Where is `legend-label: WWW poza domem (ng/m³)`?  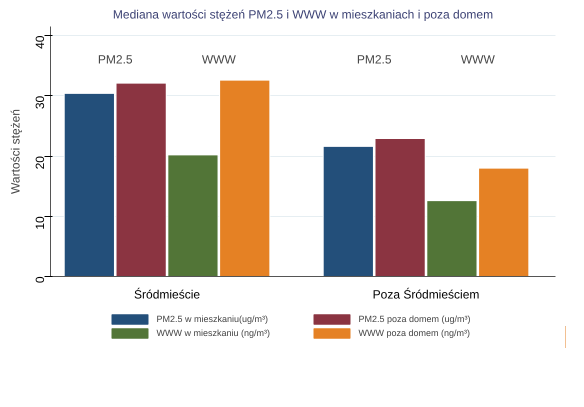 legend-label: WWW poza domem (ng/m³) is located at coordinates (415, 333).